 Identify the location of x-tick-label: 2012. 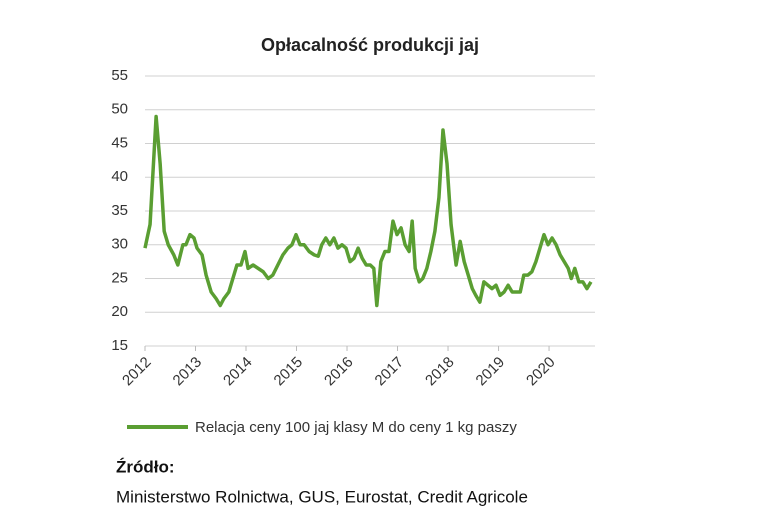
(137, 372).